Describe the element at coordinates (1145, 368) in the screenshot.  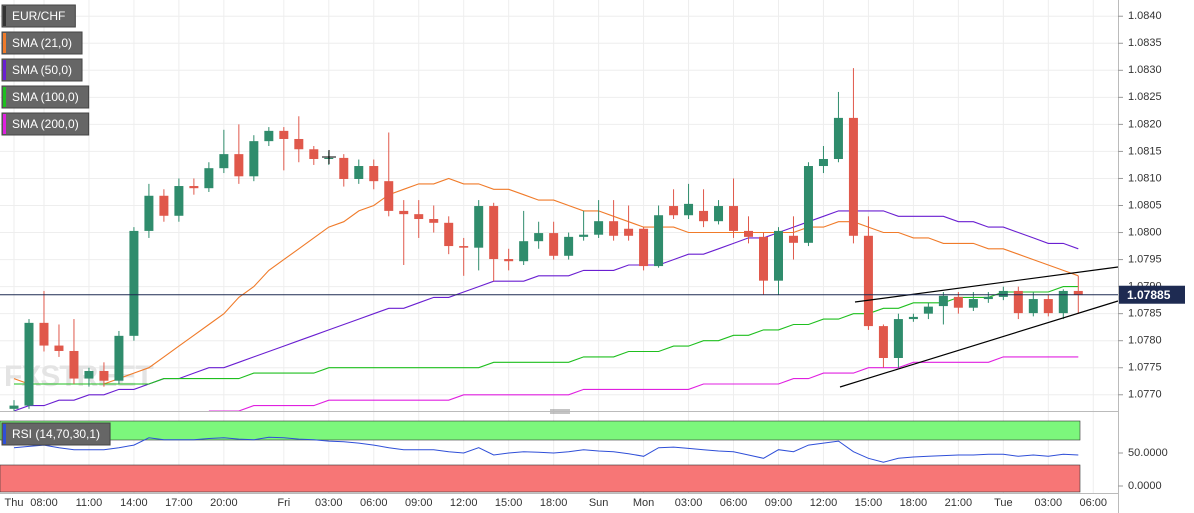
I see `y-tick-label: 1.0775` at that location.